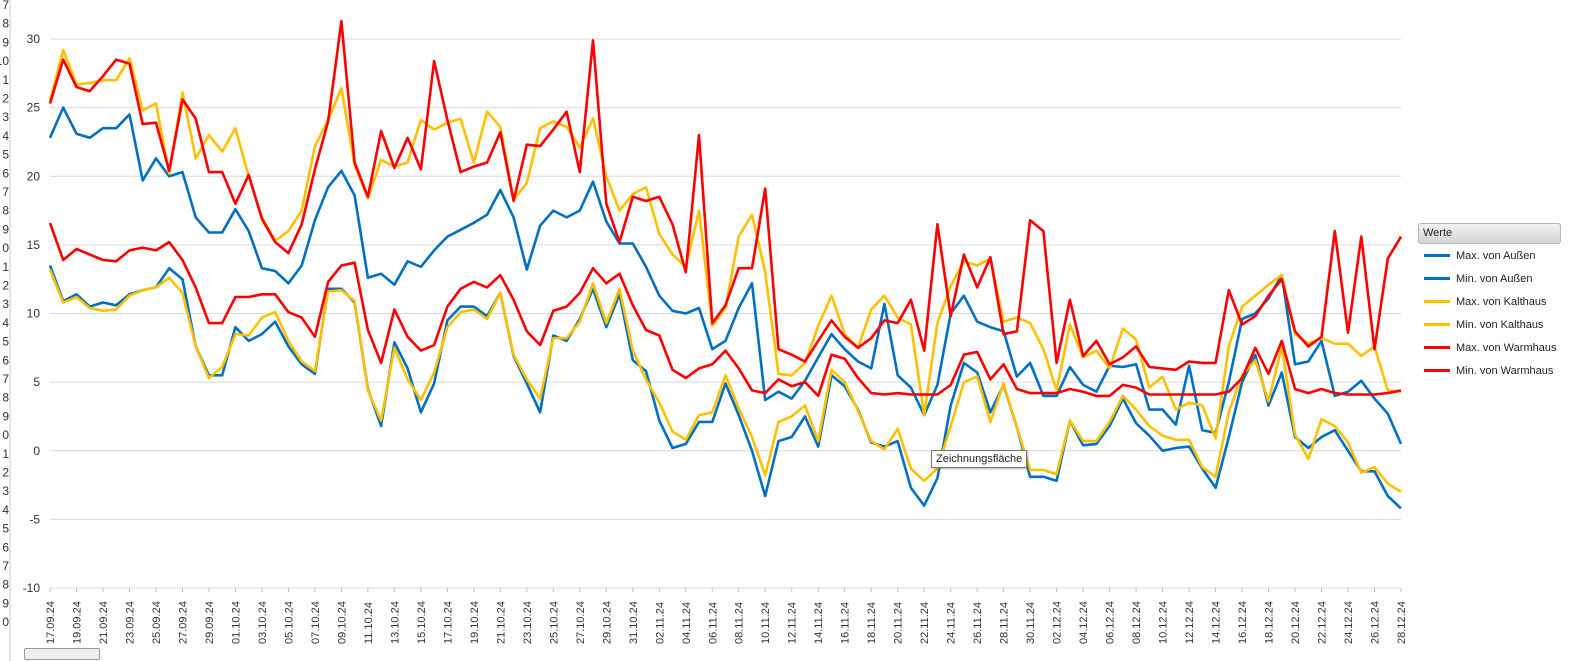  What do you see at coordinates (77, 622) in the screenshot?
I see `x-tick-label: 19.09.24` at bounding box center [77, 622].